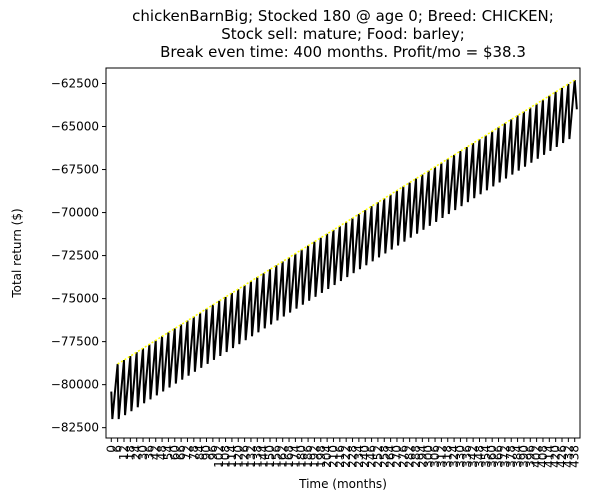 This screenshot has height=500, width=601. Describe the element at coordinates (549, 456) in the screenshot. I see `x-tick-label: 414` at that location.